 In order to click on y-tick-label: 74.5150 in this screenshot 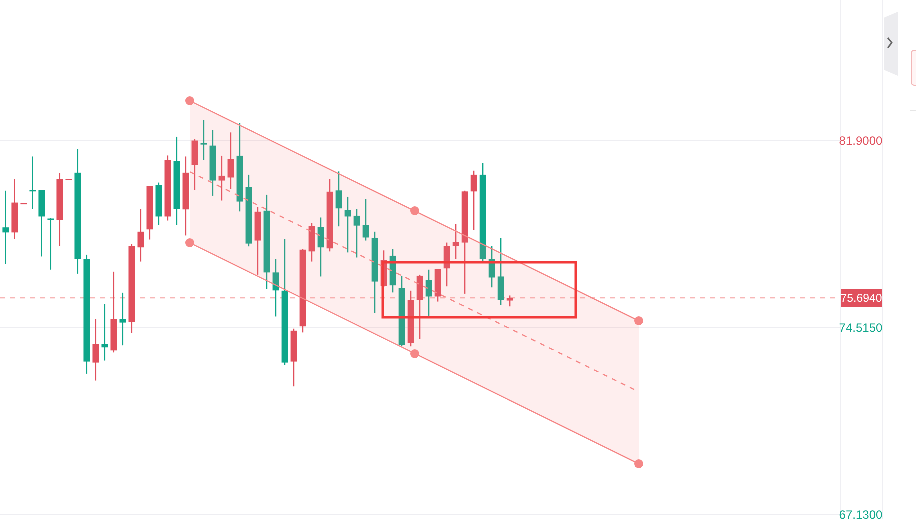, I will do `click(861, 328)`.